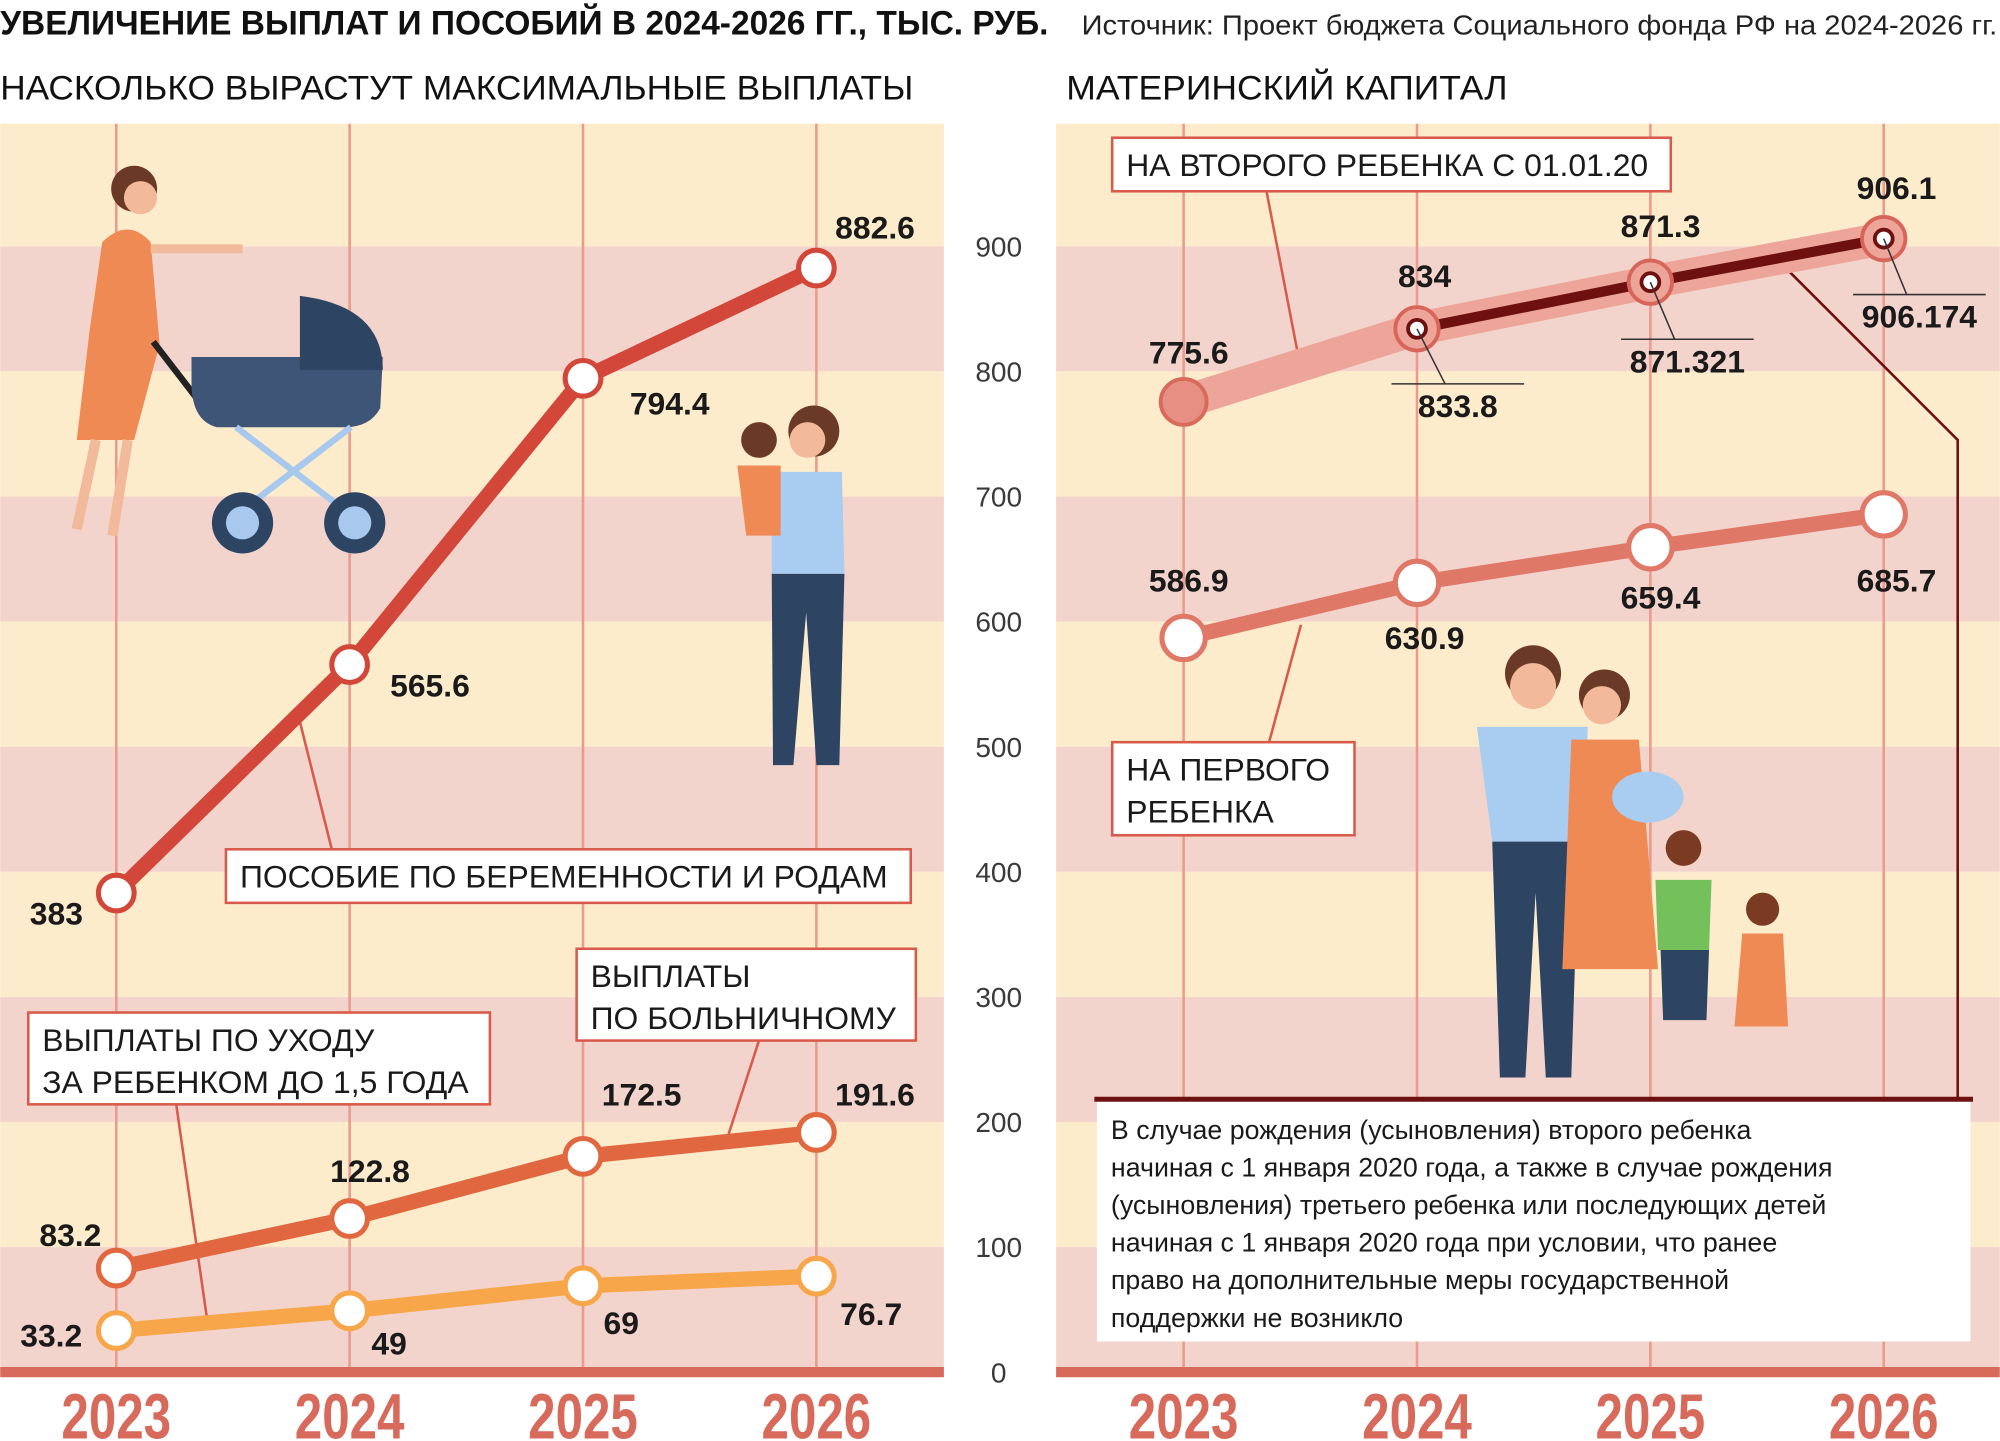  I want to click on childcare-value-label: 49, so click(388, 1343).